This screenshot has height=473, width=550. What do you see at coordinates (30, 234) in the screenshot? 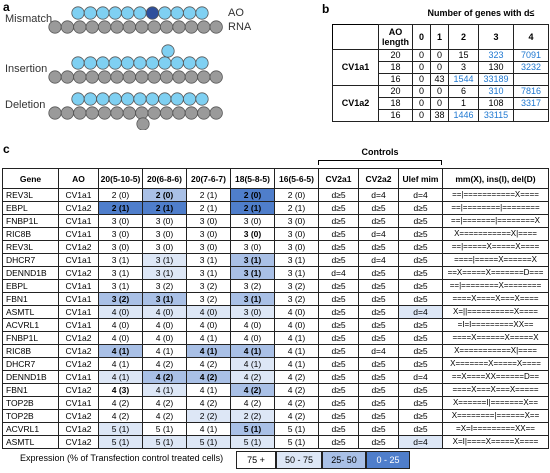
I see `gene: RIC8B` at bounding box center [30, 234].